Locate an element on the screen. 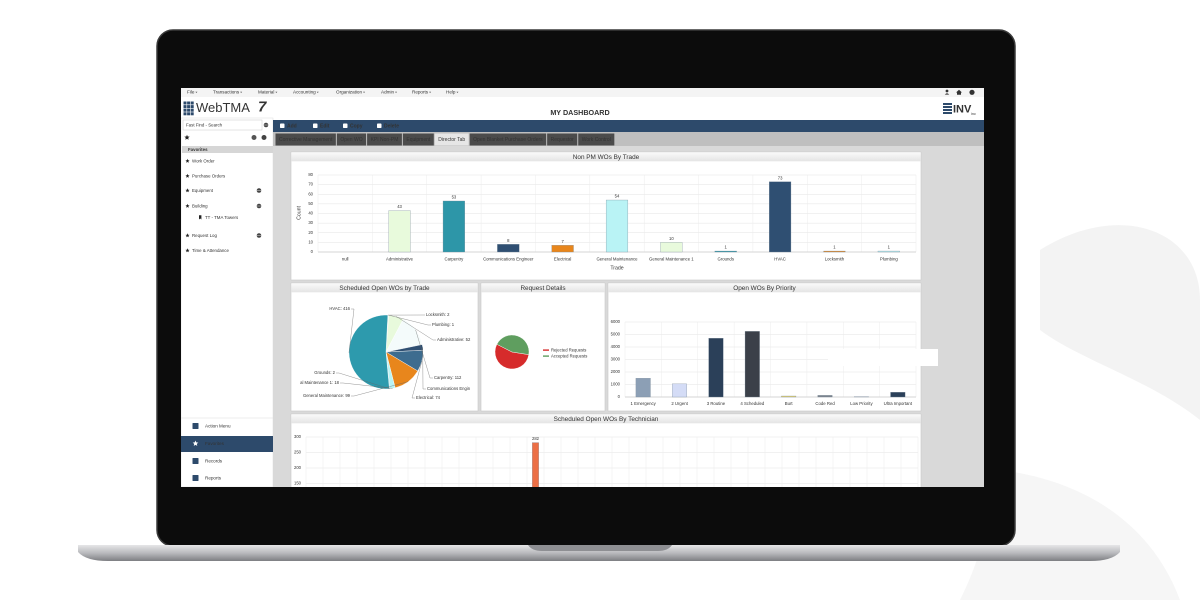  x-tick-label: 1 Emergency is located at coordinates (644, 403).